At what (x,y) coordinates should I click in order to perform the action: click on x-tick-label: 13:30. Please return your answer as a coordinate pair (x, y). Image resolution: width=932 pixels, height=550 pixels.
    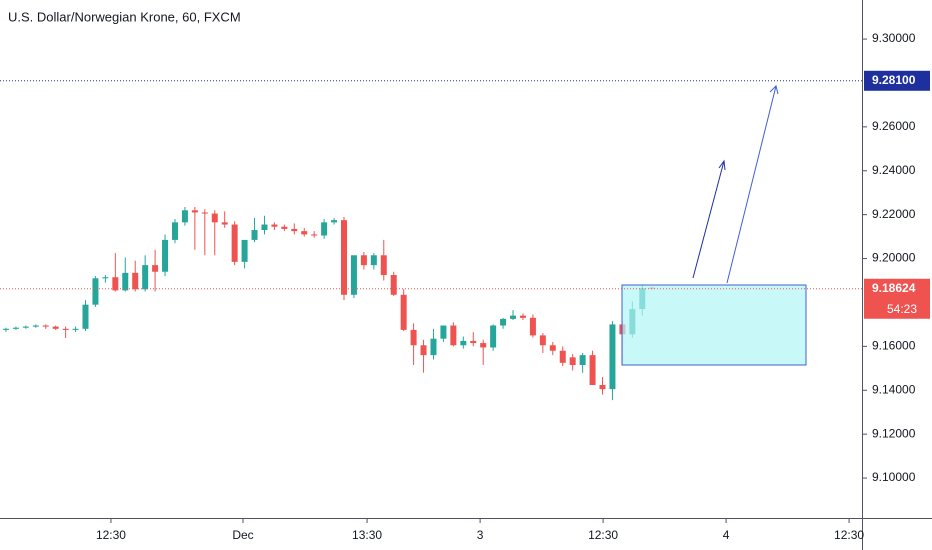
    Looking at the image, I should click on (367, 535).